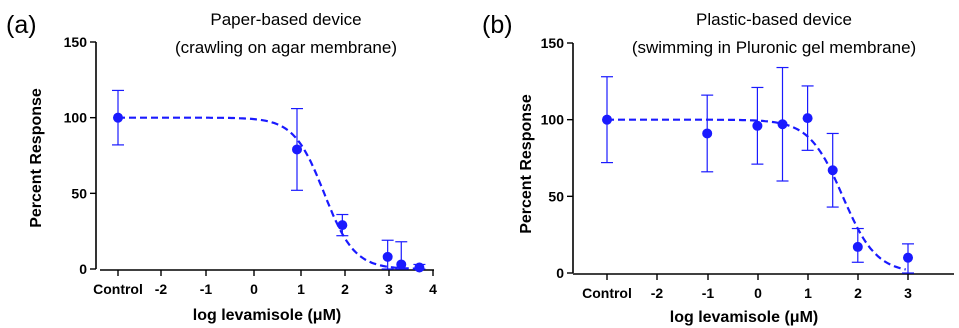 This screenshot has height=328, width=959. I want to click on x-tick-label: 4, so click(433, 289).